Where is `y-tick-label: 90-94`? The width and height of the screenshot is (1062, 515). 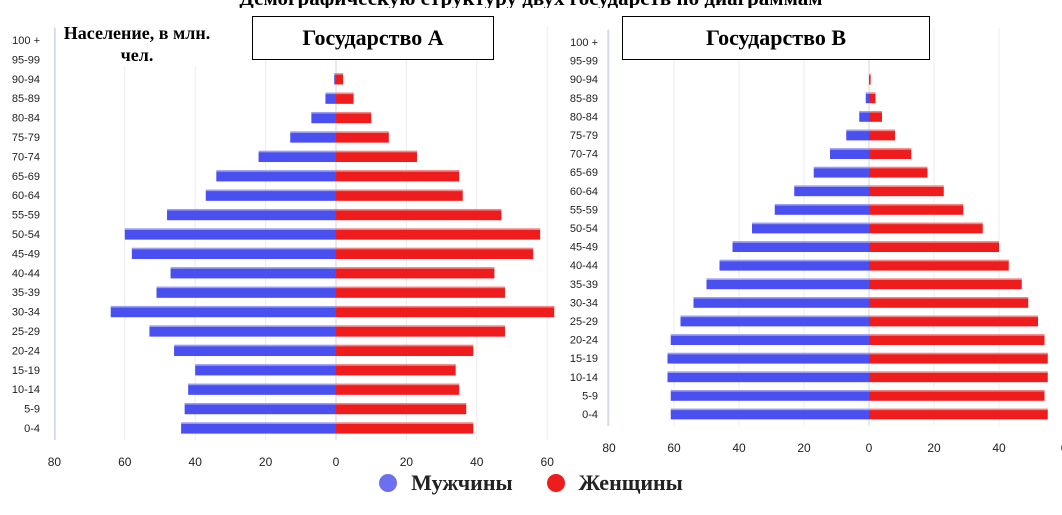
y-tick-label: 90-94 is located at coordinates (584, 80).